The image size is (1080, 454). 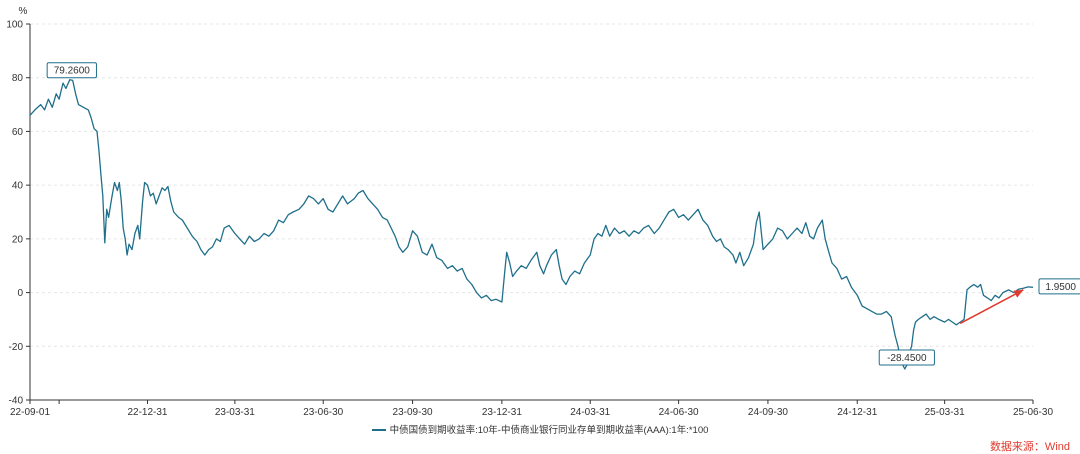 I want to click on y-tick-label: -40, so click(x=16, y=401).